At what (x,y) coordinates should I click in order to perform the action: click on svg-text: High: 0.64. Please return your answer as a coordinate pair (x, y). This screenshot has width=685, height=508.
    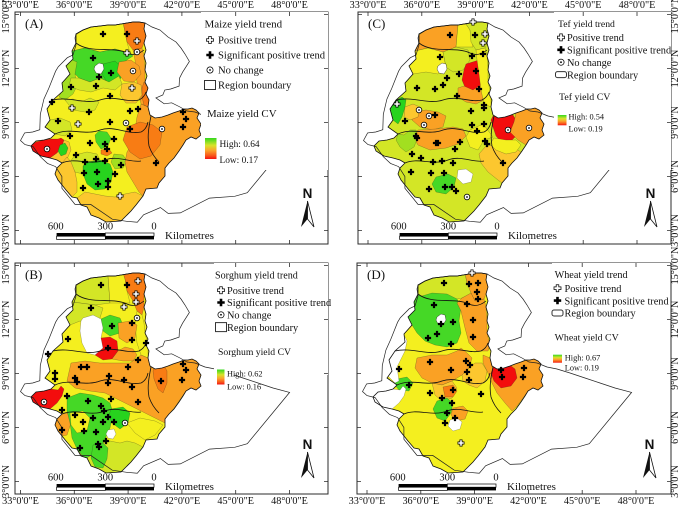
    Looking at the image, I should click on (240, 145).